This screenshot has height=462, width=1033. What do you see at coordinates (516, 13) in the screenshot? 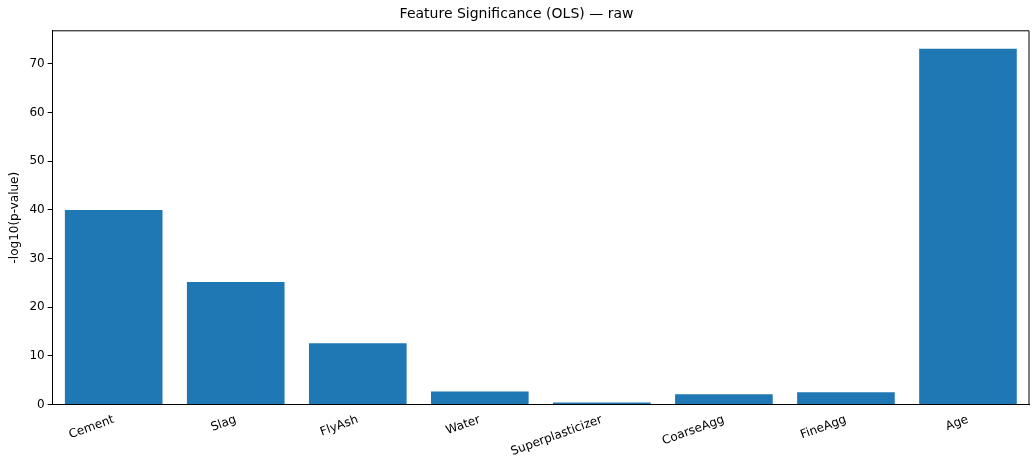
I see `chart-title: Feature Significance (OLS) — raw` at bounding box center [516, 13].